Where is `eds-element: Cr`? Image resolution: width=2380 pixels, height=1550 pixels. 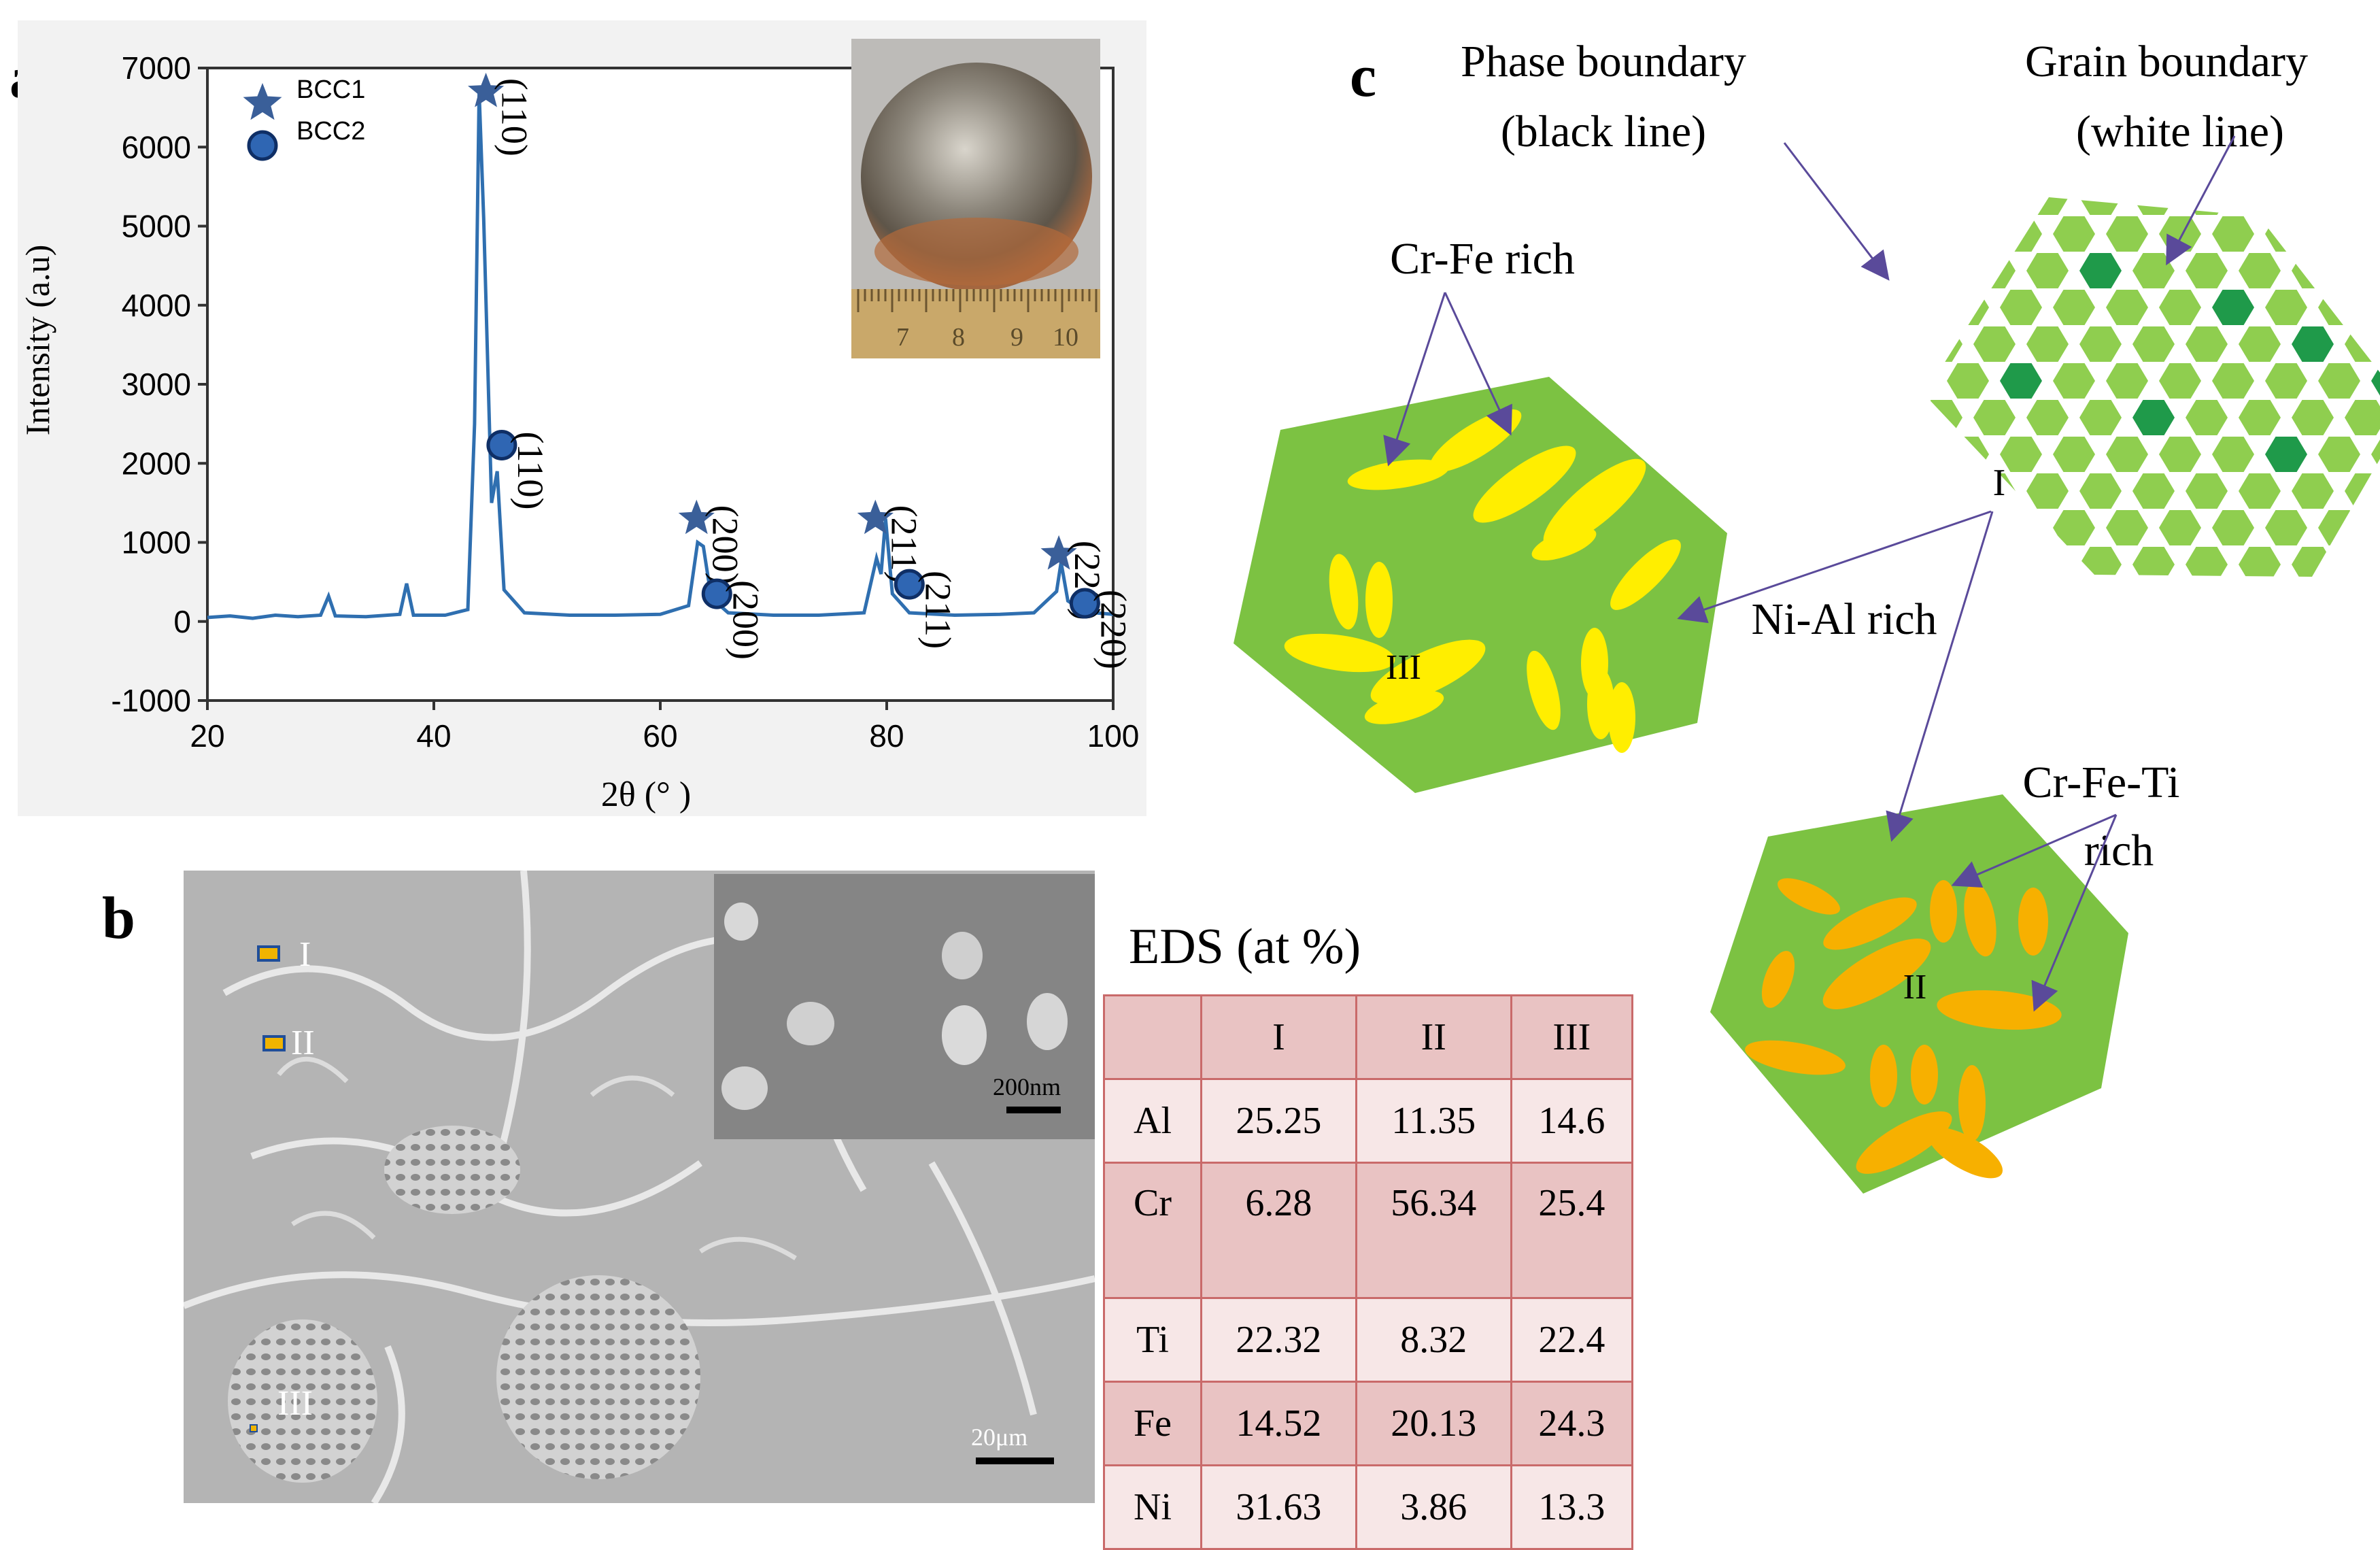 eds-element: Cr is located at coordinates (1153, 1230).